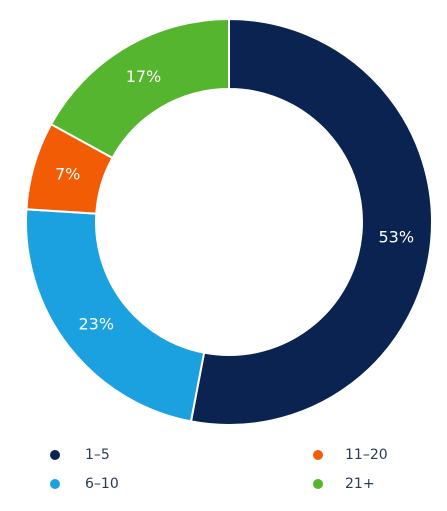 The image size is (447, 511). I want to click on legend-label: 1–5, so click(97, 455).